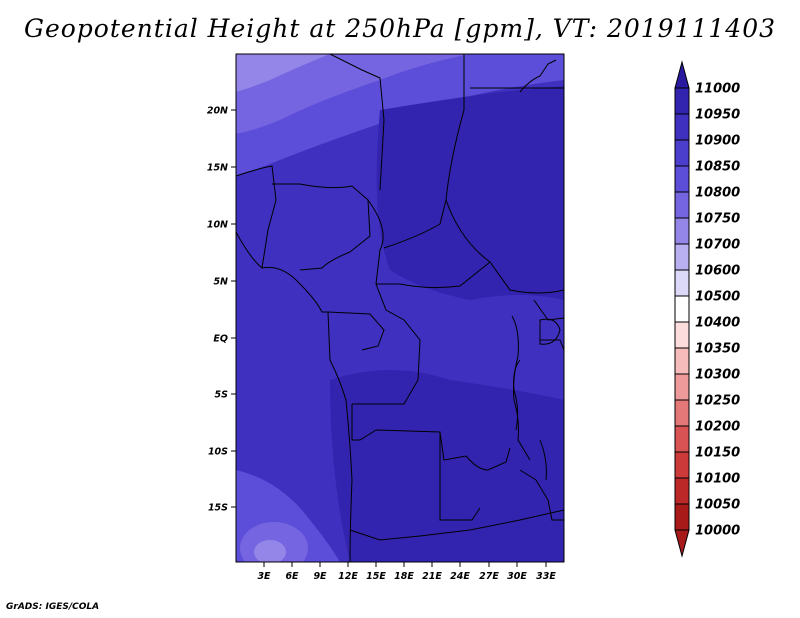 The width and height of the screenshot is (800, 618). What do you see at coordinates (456, 525) in the screenshot?
I see `border-namibia` at bounding box center [456, 525].